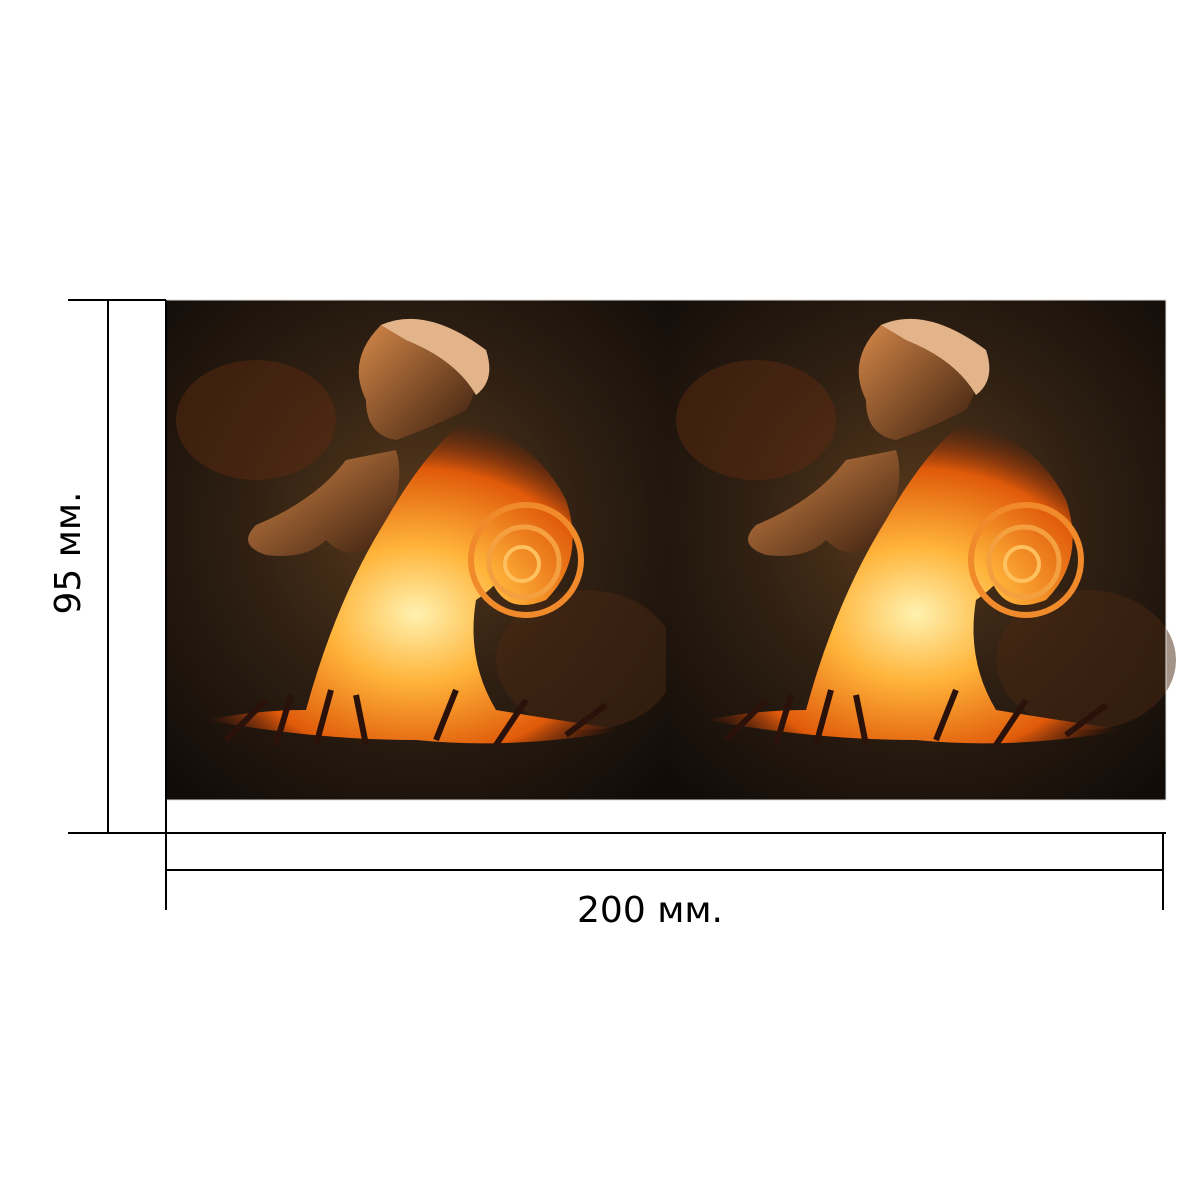  I want to click on width-dimension: 200 мм., so click(664, 882).